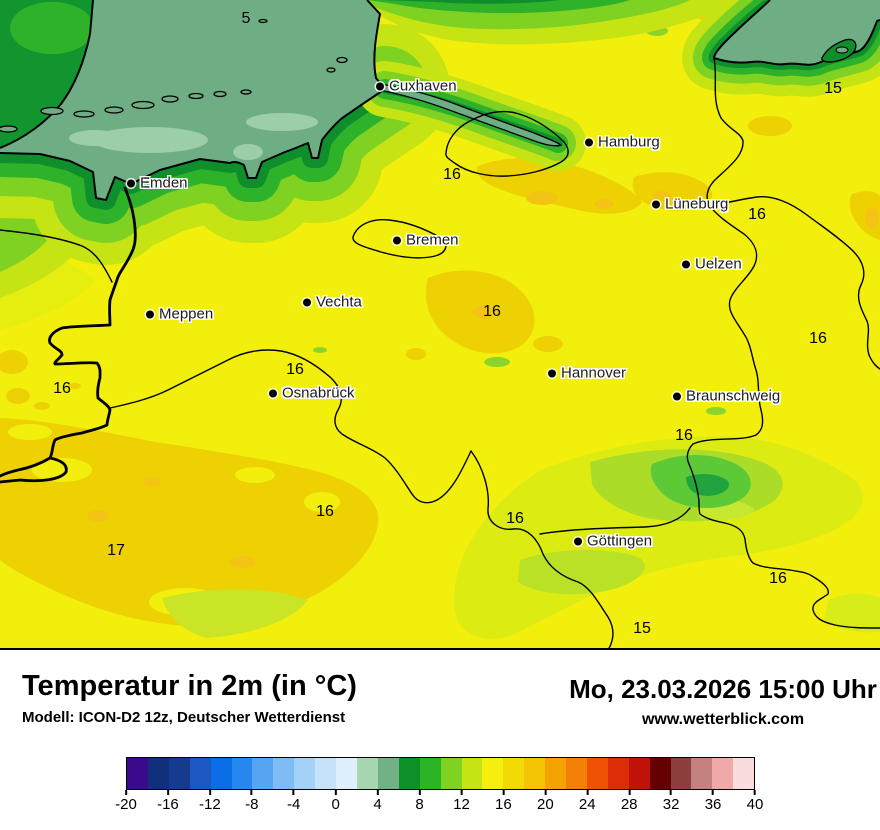 This screenshot has width=880, height=830. What do you see at coordinates (246, 18) in the screenshot?
I see `temperature-label: 5` at bounding box center [246, 18].